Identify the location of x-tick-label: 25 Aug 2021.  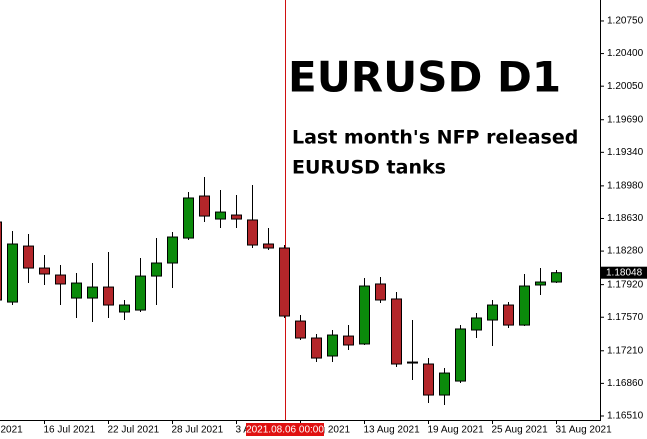
(520, 430).